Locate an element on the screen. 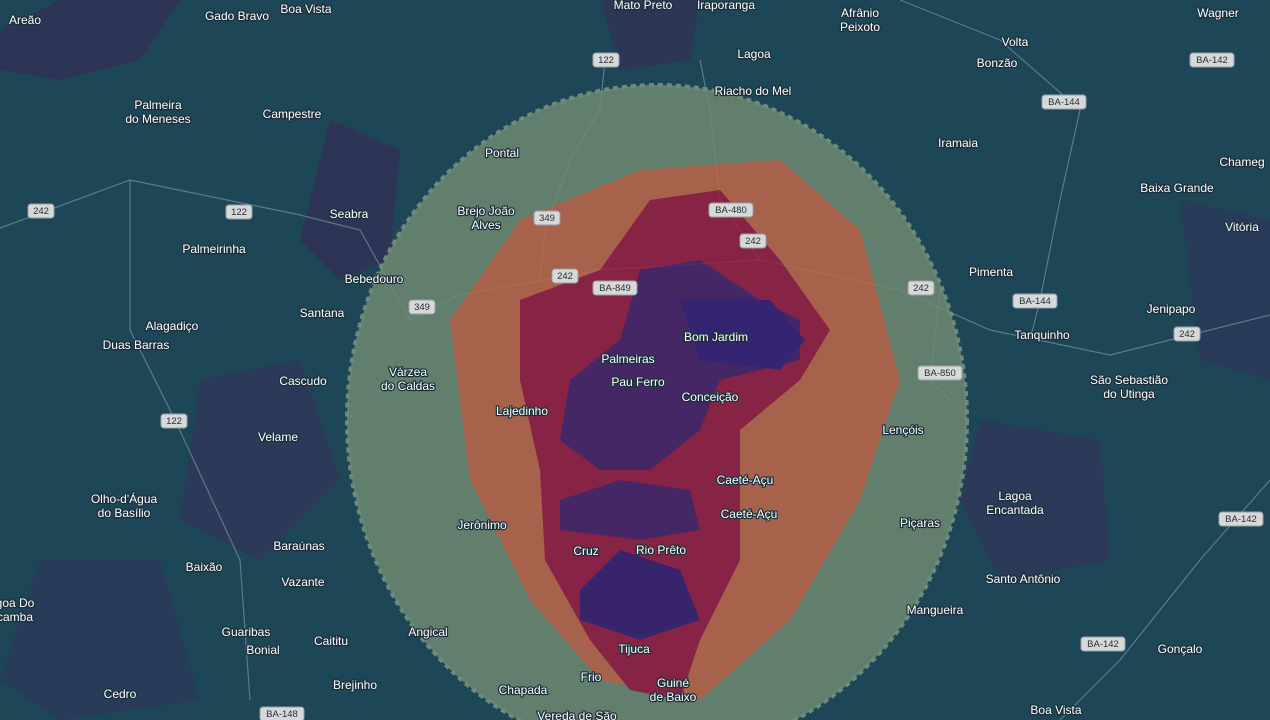 This screenshot has width=1270, height=720. place-label: Vitória is located at coordinates (1242, 227).